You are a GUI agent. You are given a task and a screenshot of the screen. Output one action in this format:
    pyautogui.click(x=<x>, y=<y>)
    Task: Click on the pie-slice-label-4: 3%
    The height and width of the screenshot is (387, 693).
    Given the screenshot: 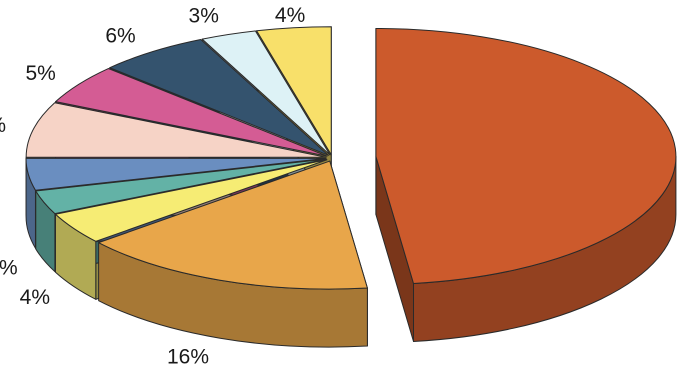 What is the action you would take?
    pyautogui.click(x=9, y=267)
    